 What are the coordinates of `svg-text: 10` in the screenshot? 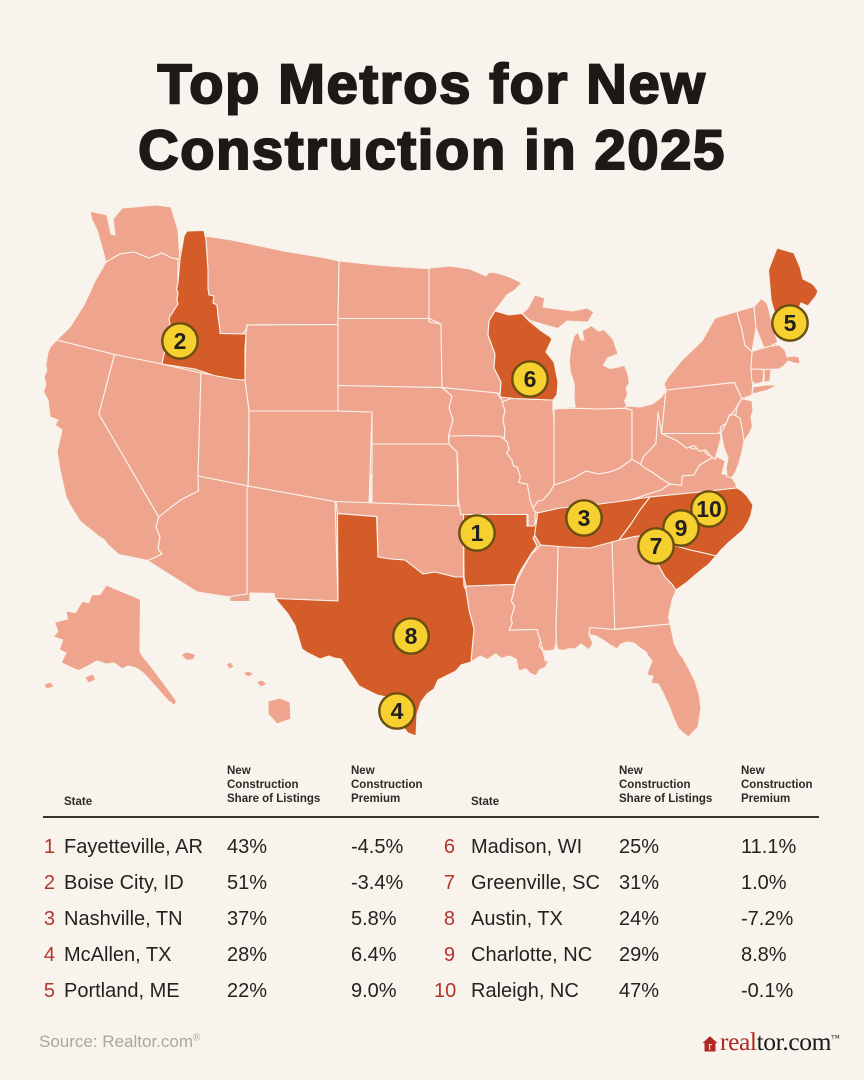 It's located at (709, 509).